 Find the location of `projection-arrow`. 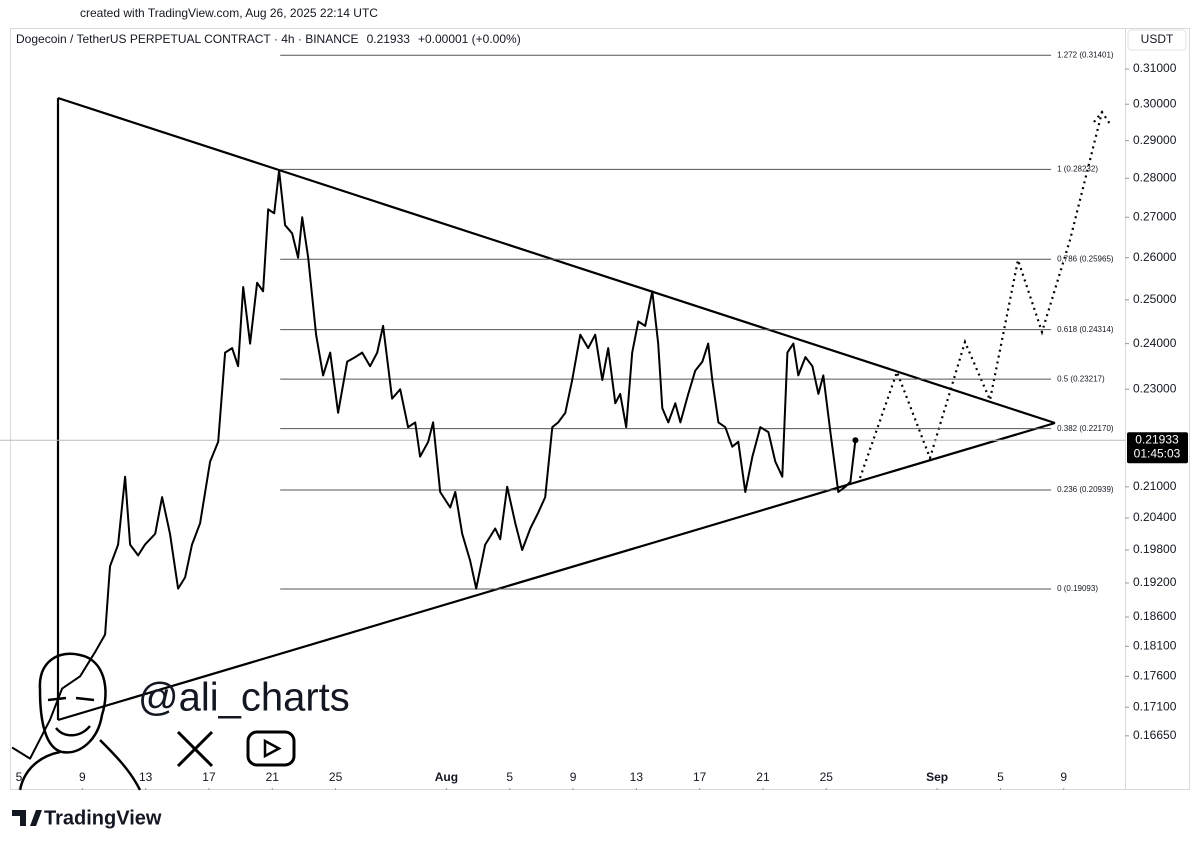

projection-arrow is located at coordinates (1102, 117).